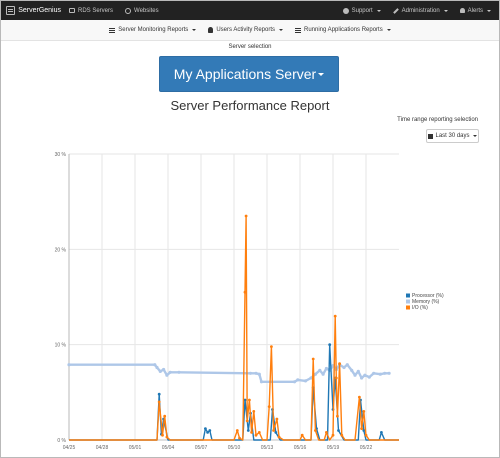  I want to click on brand: ServerGenius, so click(31, 10).